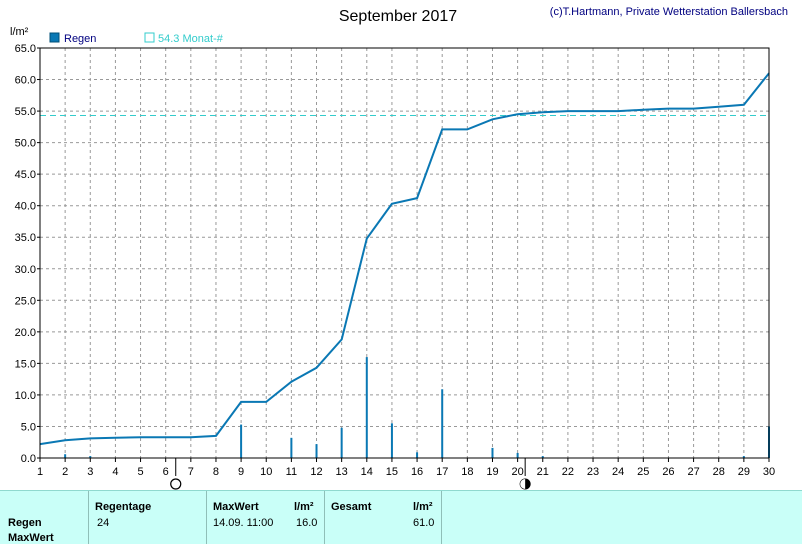 This screenshot has width=802, height=544. I want to click on stats-value-max-value: 16.0, so click(307, 523).